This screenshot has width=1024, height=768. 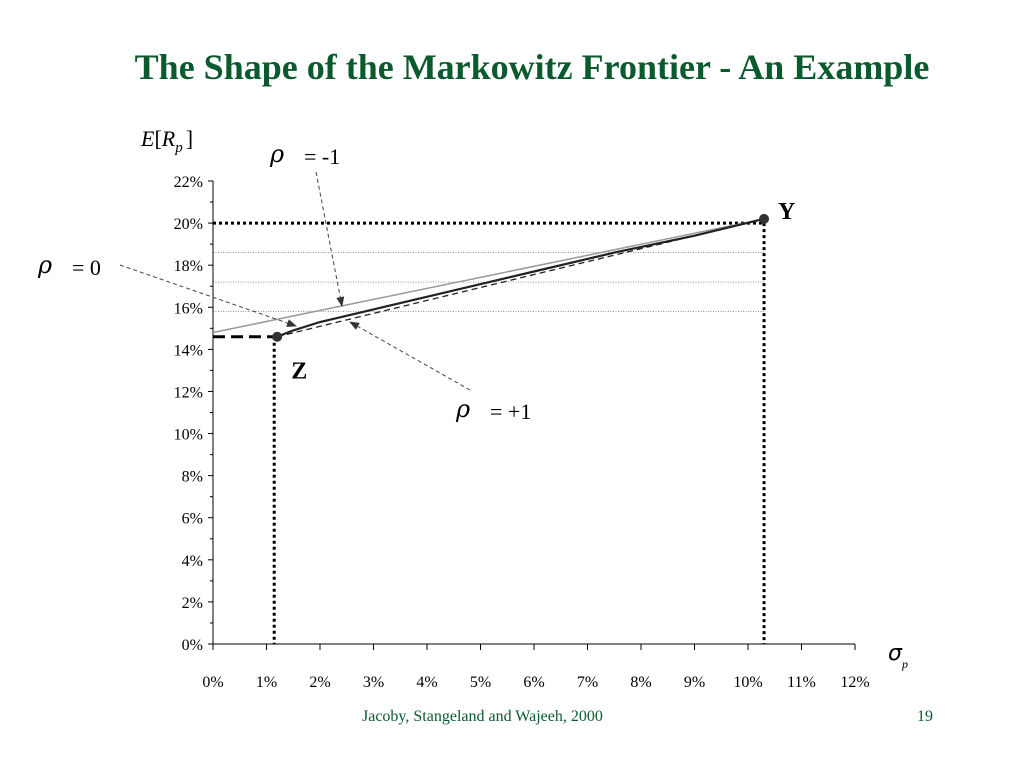 I want to click on y-tick-label: 2%, so click(x=192, y=603).